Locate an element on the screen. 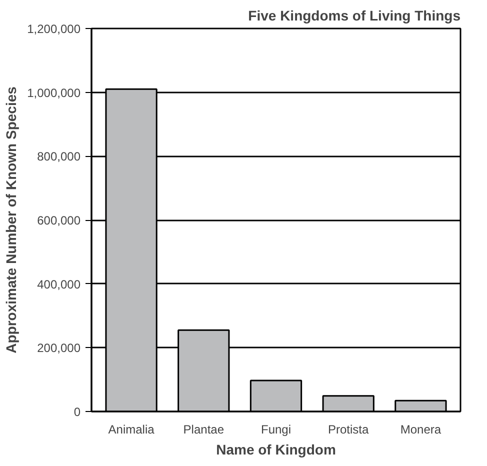 The image size is (487, 466). y-tick-label: 1,000,000 is located at coordinates (54, 93).